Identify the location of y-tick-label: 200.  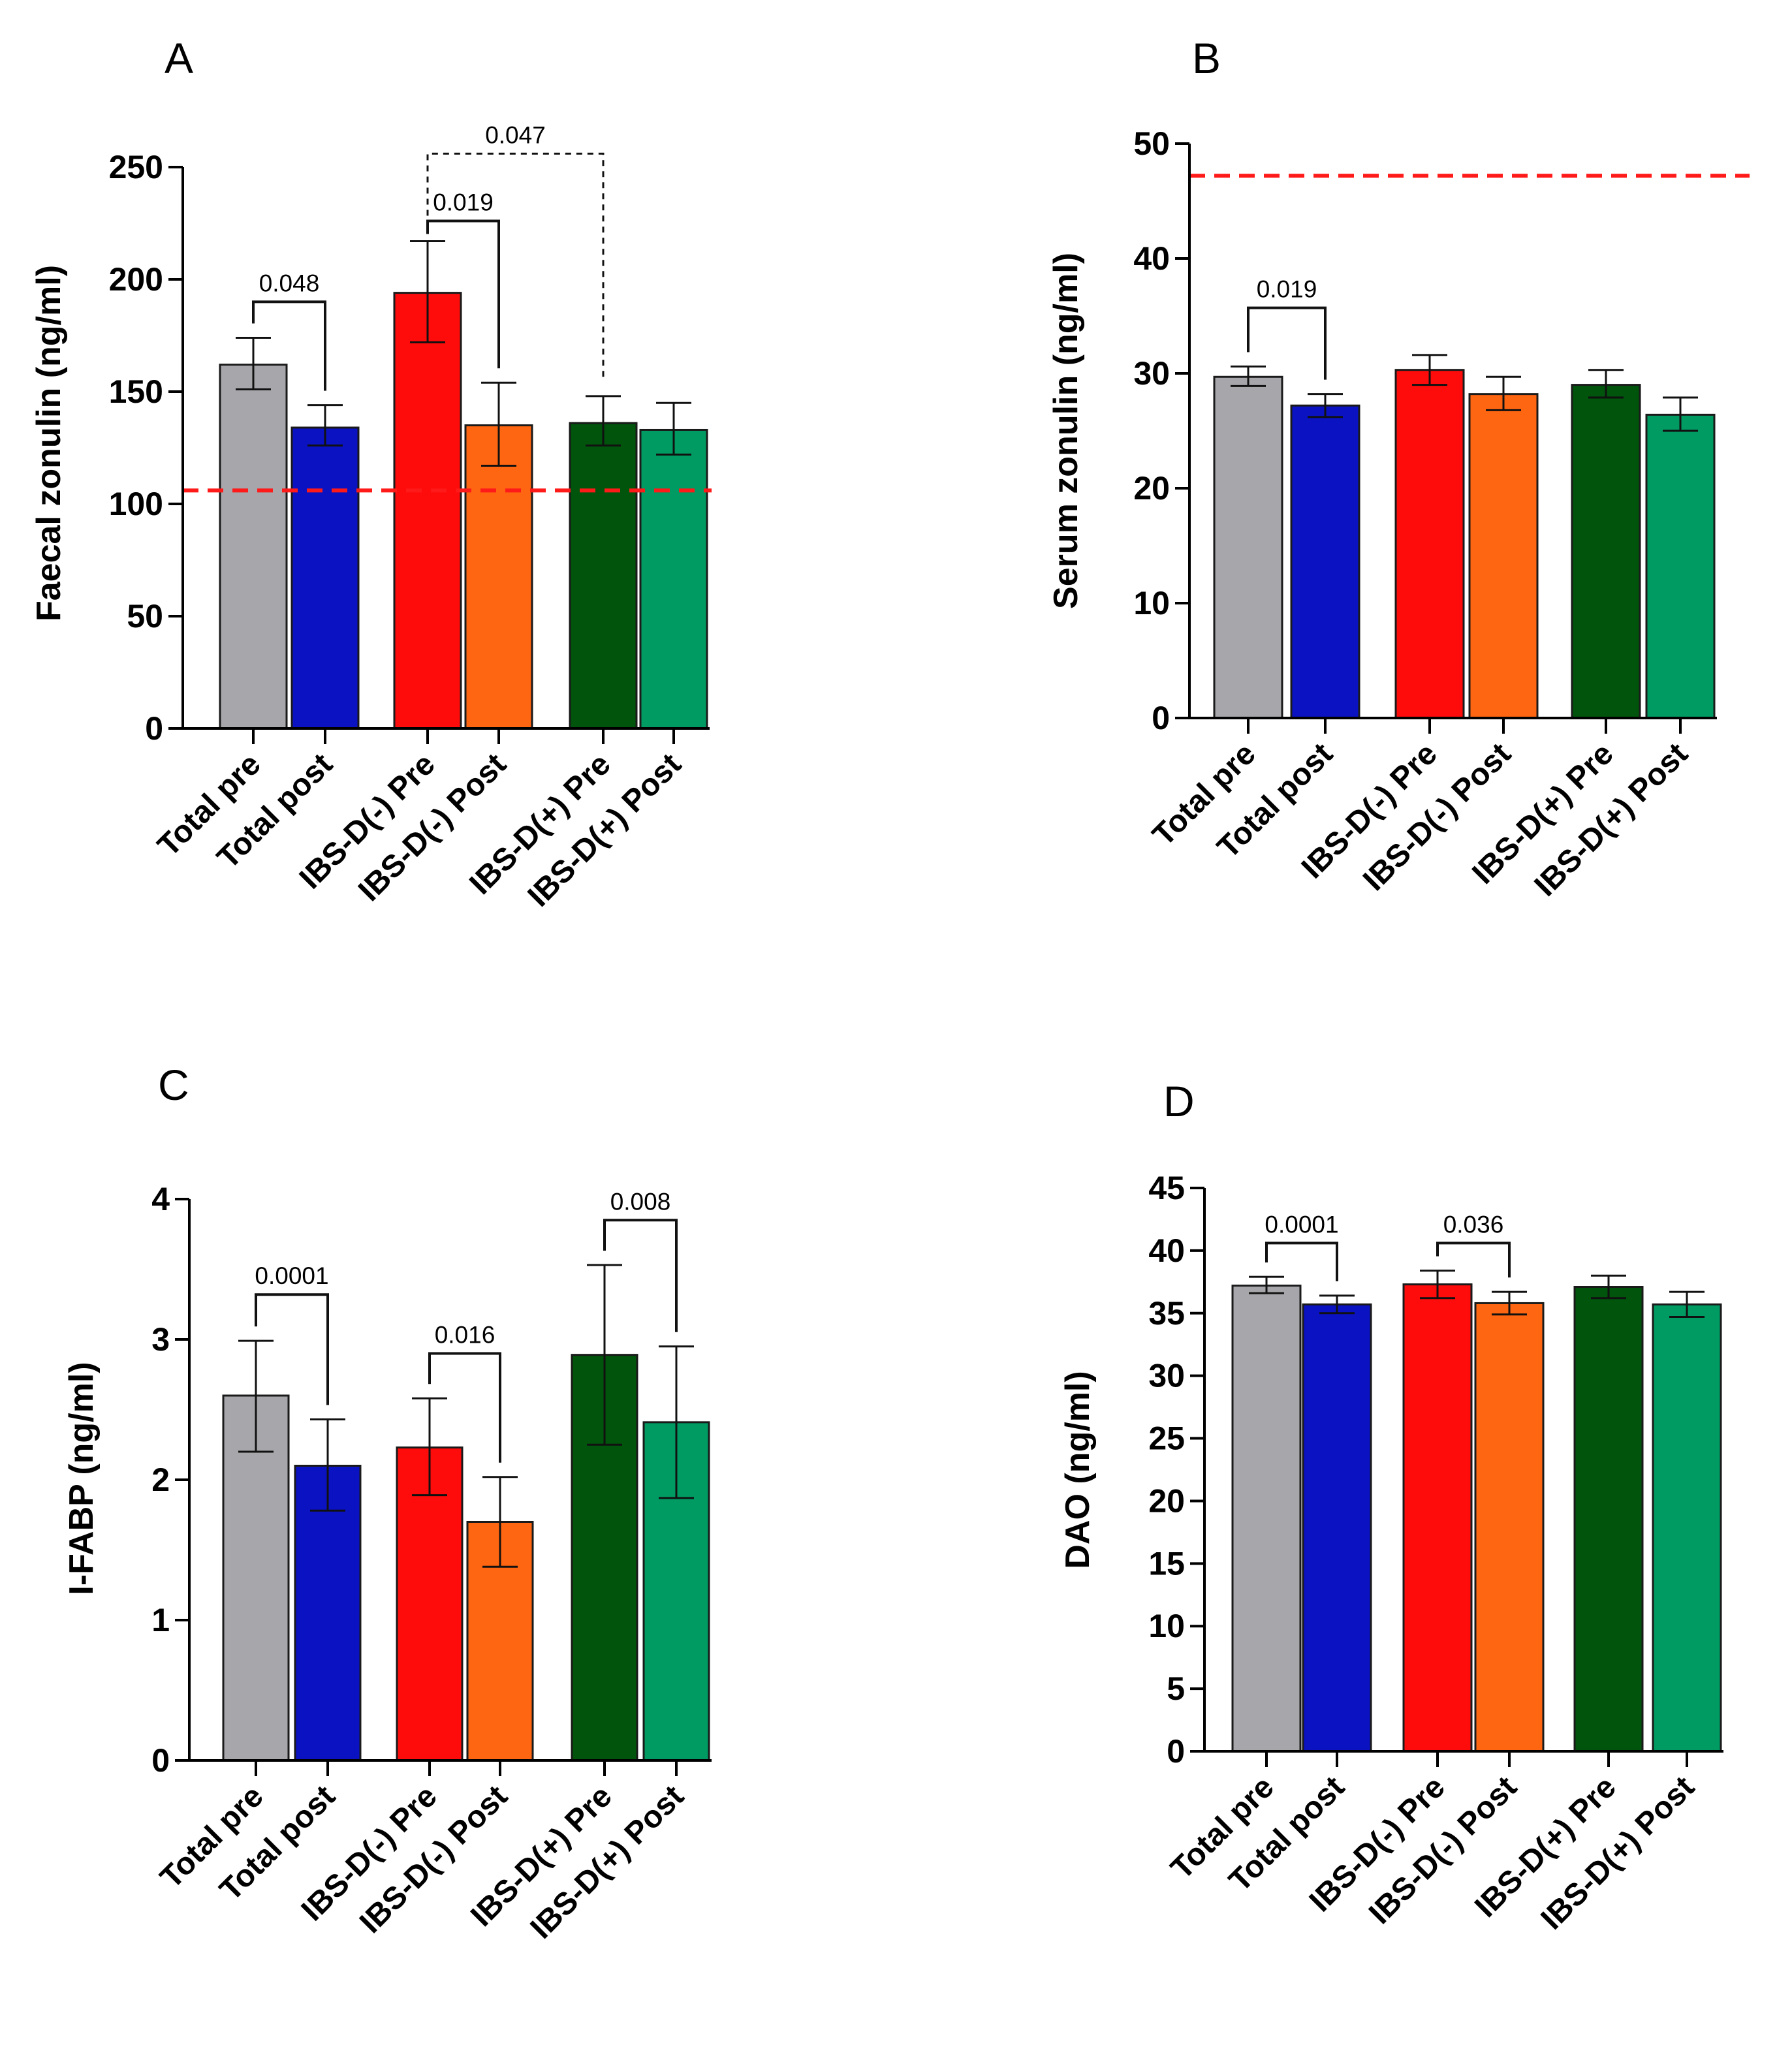
(136, 279).